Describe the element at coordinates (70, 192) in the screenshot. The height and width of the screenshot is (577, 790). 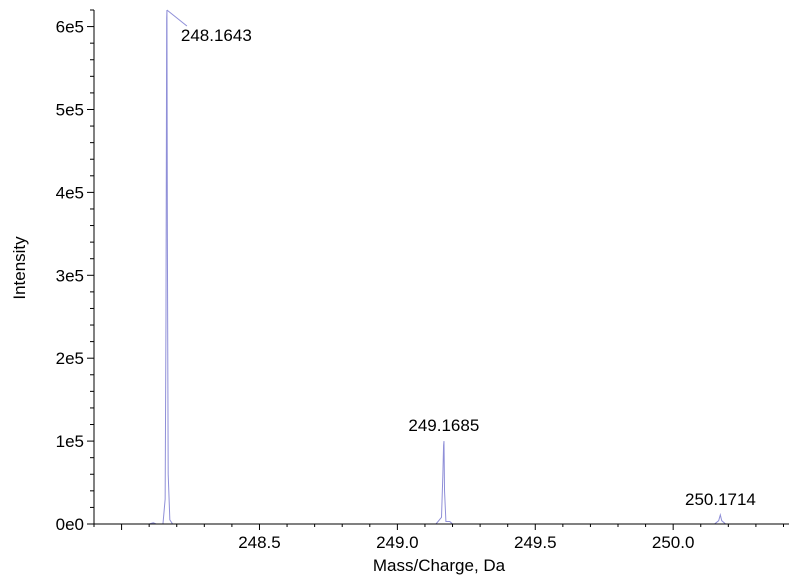
I see `y-tick-label: 4e5` at that location.